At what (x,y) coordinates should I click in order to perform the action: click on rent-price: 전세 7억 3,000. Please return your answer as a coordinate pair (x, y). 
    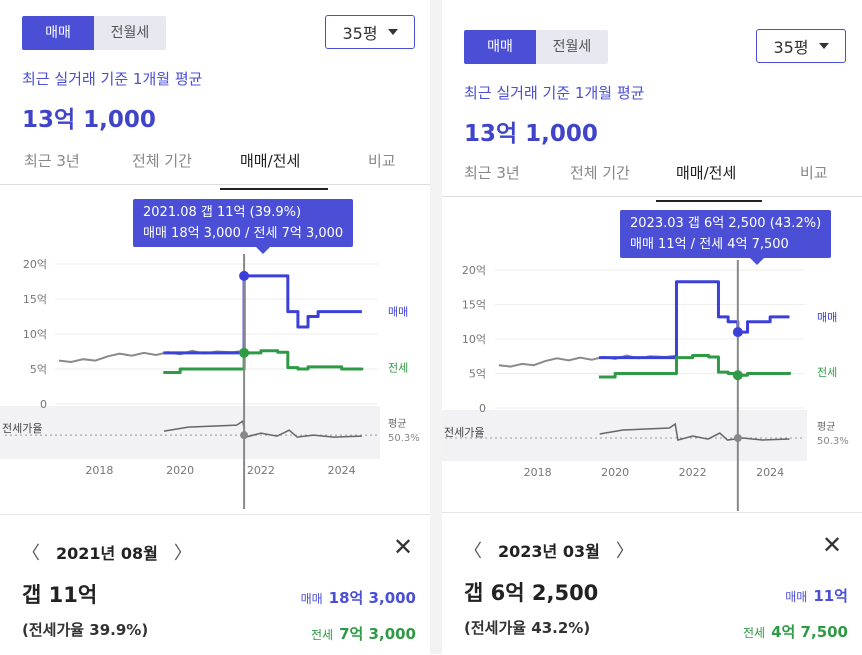
    Looking at the image, I should click on (363, 633).